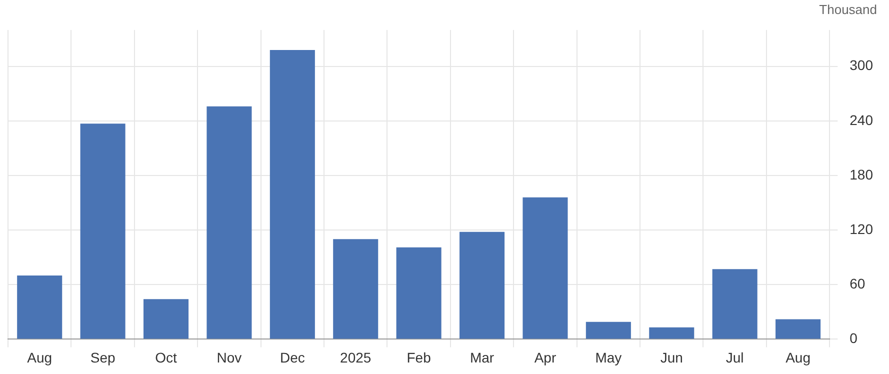 The width and height of the screenshot is (889, 374). What do you see at coordinates (292, 357) in the screenshot?
I see `x-tick-label: Dec` at bounding box center [292, 357].